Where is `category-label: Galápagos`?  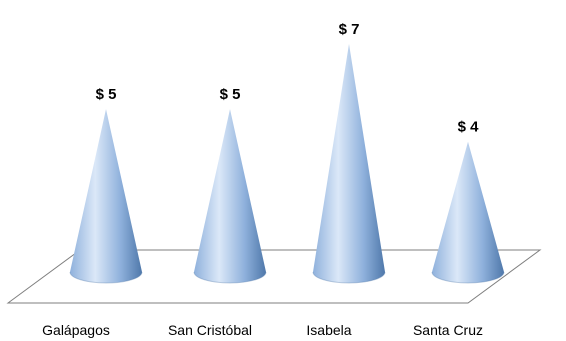 category-label: Galápagos is located at coordinates (76, 330).